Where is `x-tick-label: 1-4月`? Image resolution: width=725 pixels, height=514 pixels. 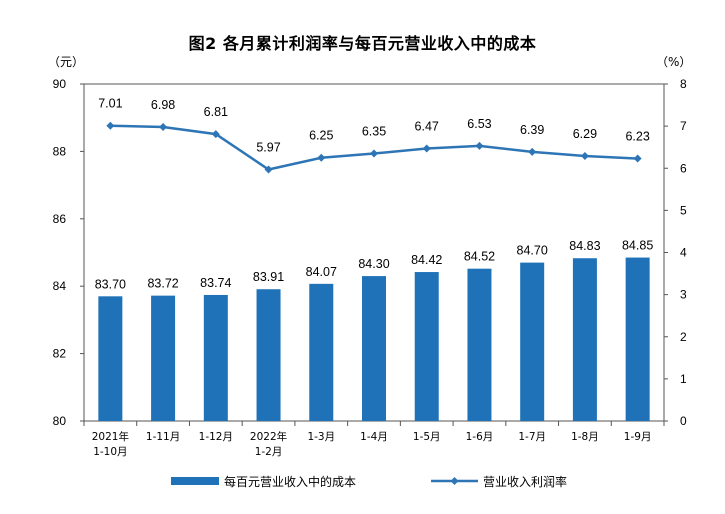
x-tick-label: 1-4月 is located at coordinates (374, 437).